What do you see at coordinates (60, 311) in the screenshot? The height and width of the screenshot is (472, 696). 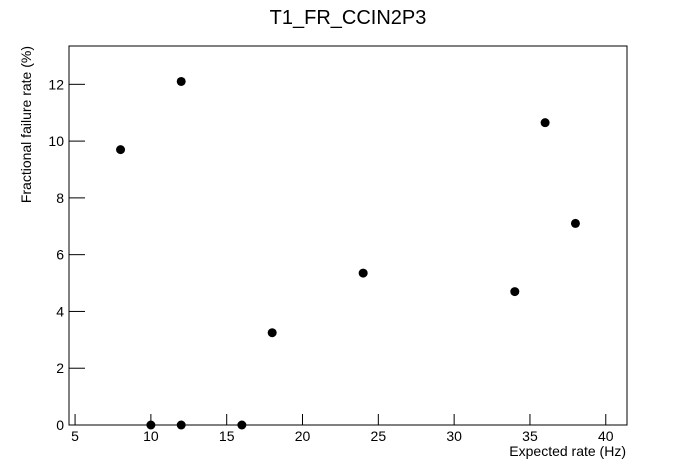 I see `y-tick-label: 4` at bounding box center [60, 311].